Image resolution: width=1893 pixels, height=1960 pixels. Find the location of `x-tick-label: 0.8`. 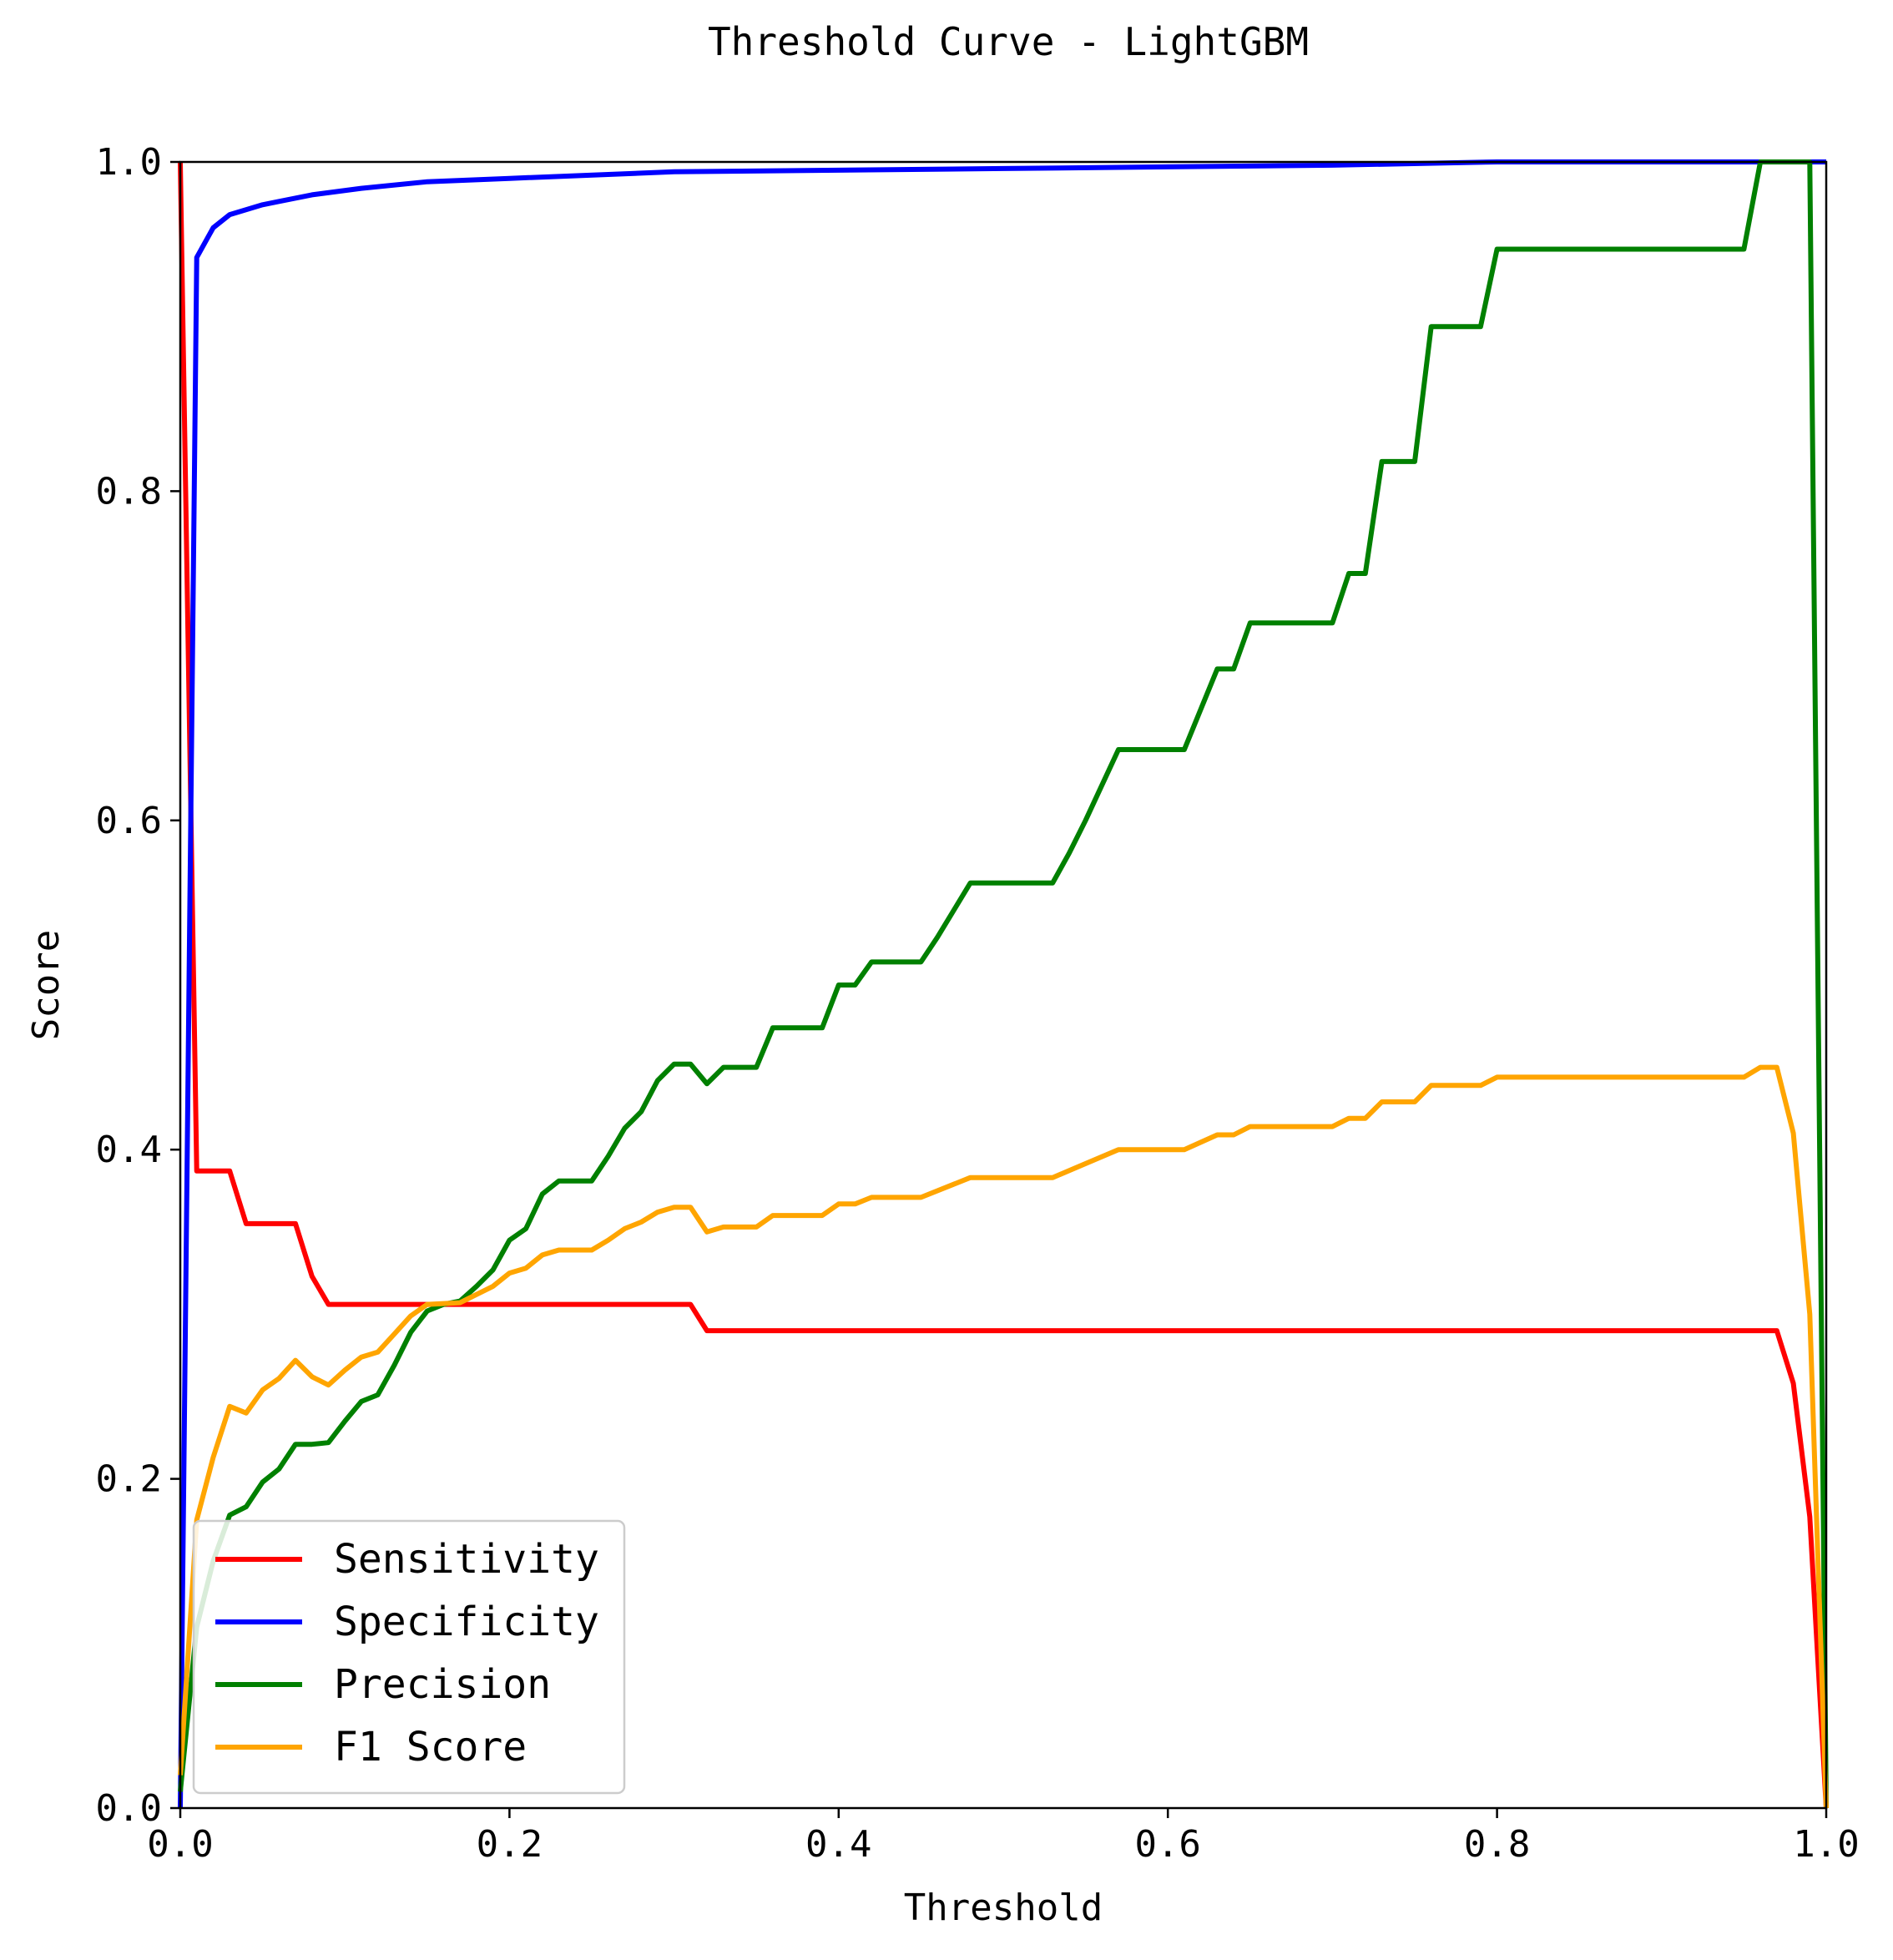

x-tick-label: 0.8 is located at coordinates (1497, 1844).